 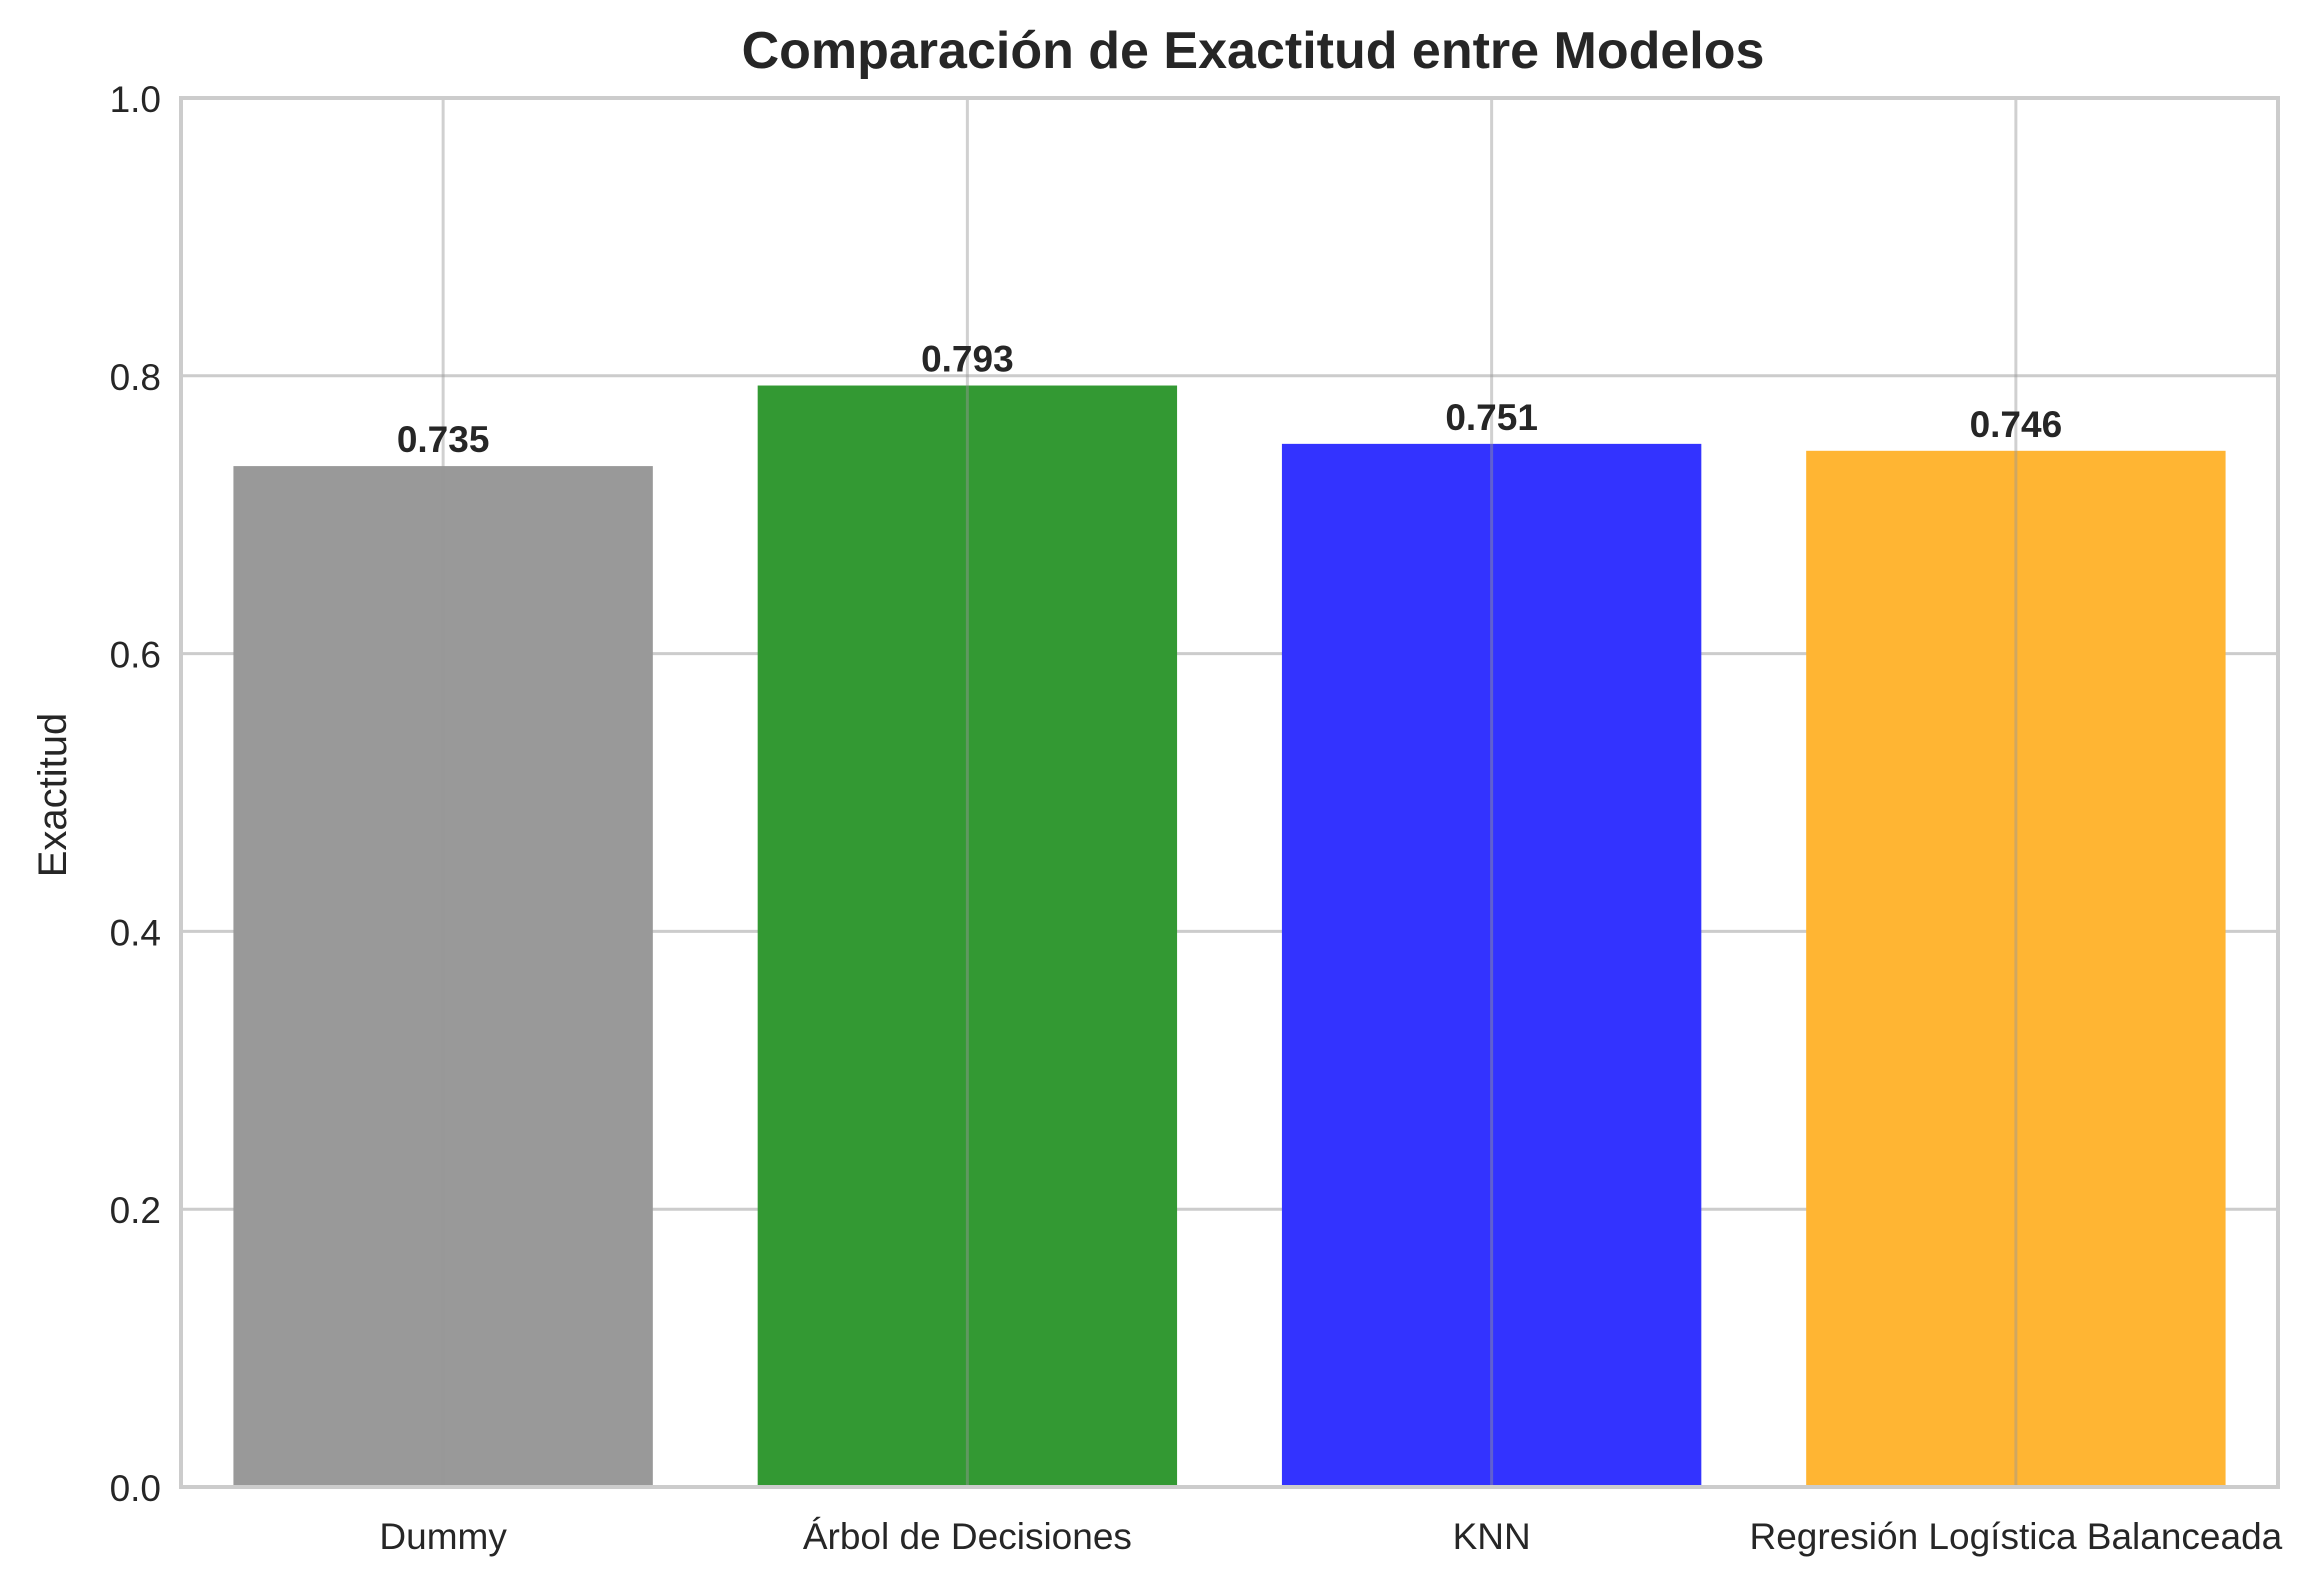 I want to click on y-tick-label: 0.8, so click(x=135, y=377).